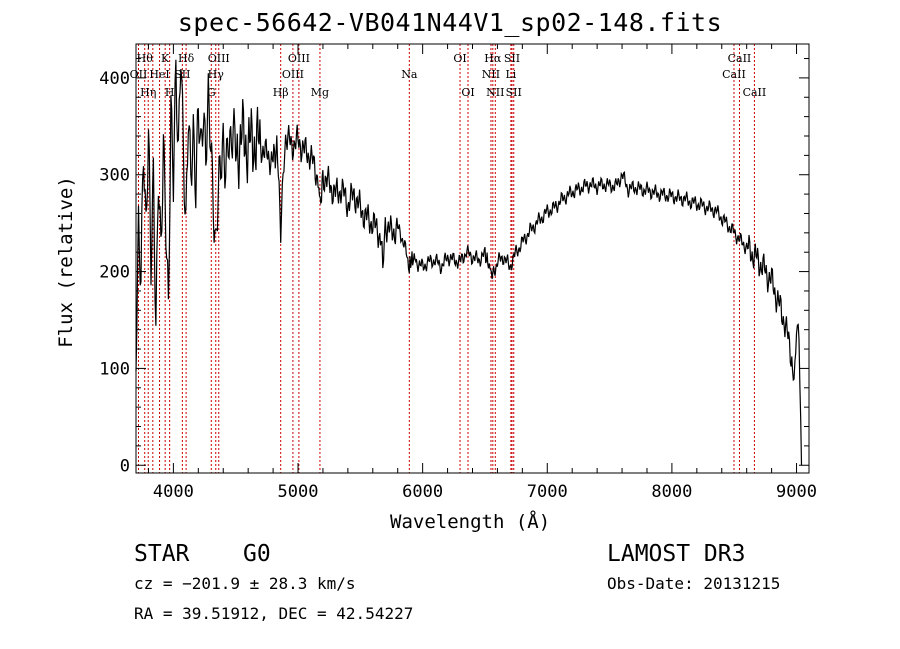 The height and width of the screenshot is (649, 900). Describe the element at coordinates (274, 613) in the screenshot. I see `coordinates: RA = 39.51912, DEC = 42.54227` at that location.